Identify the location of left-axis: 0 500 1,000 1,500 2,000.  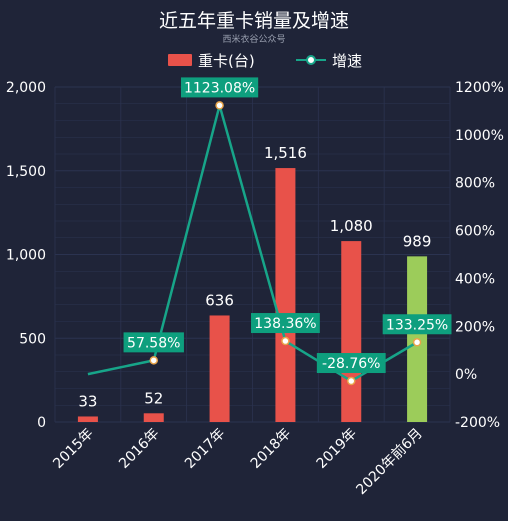
(26, 255).